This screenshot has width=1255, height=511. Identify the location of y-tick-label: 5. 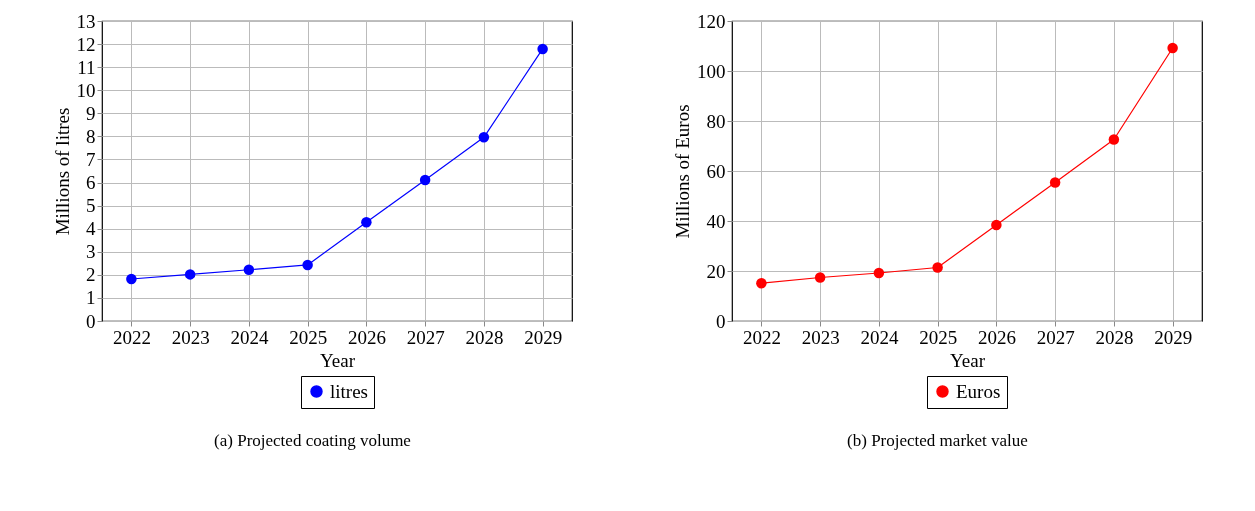
(91, 206).